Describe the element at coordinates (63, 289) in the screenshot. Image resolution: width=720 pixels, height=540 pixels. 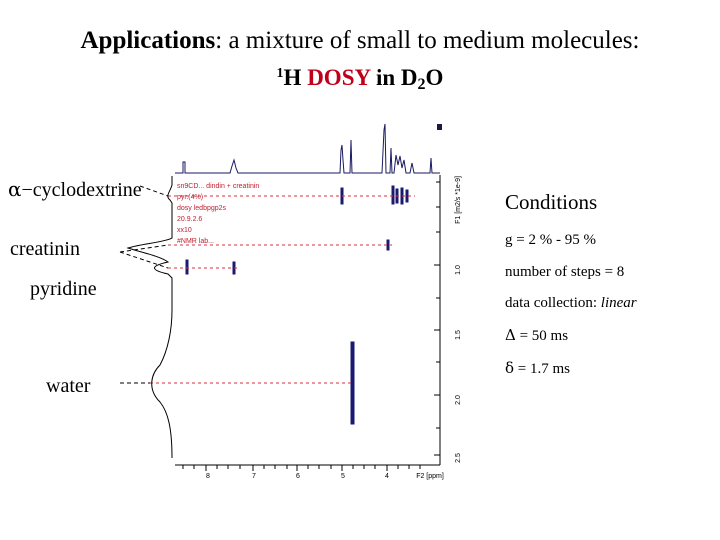
I see `label-pyridine: pyridine` at that location.